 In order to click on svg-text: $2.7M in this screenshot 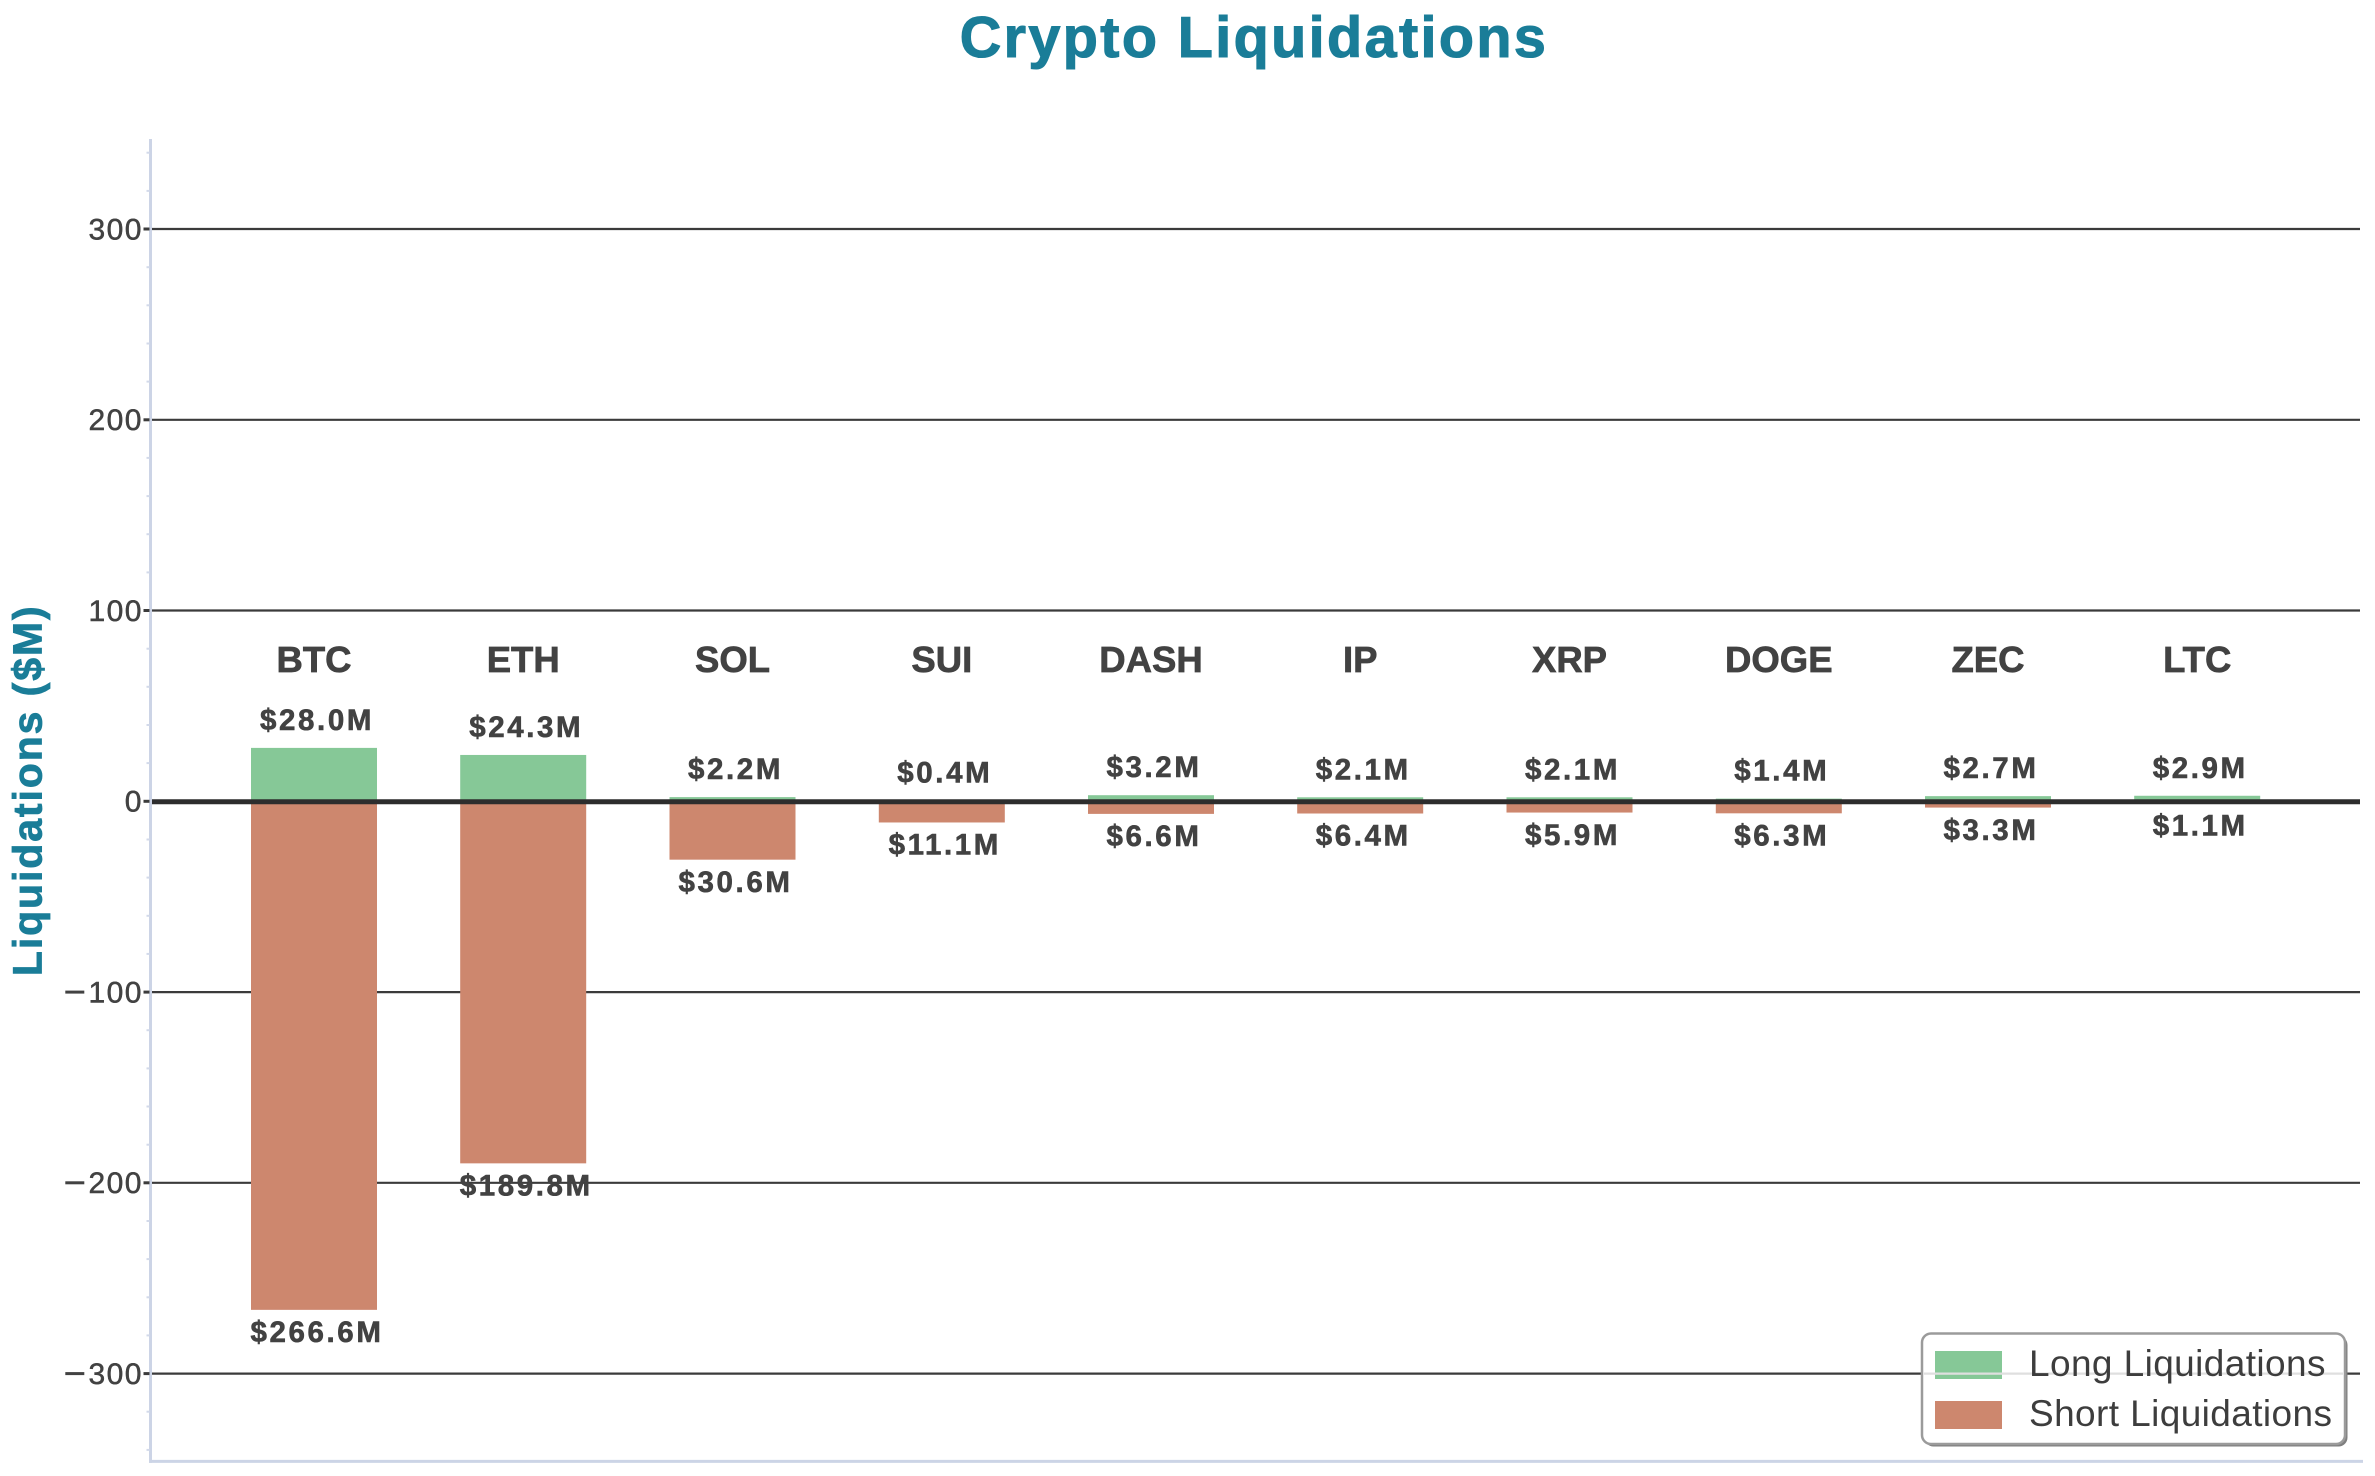, I will do `click(1991, 768)`.